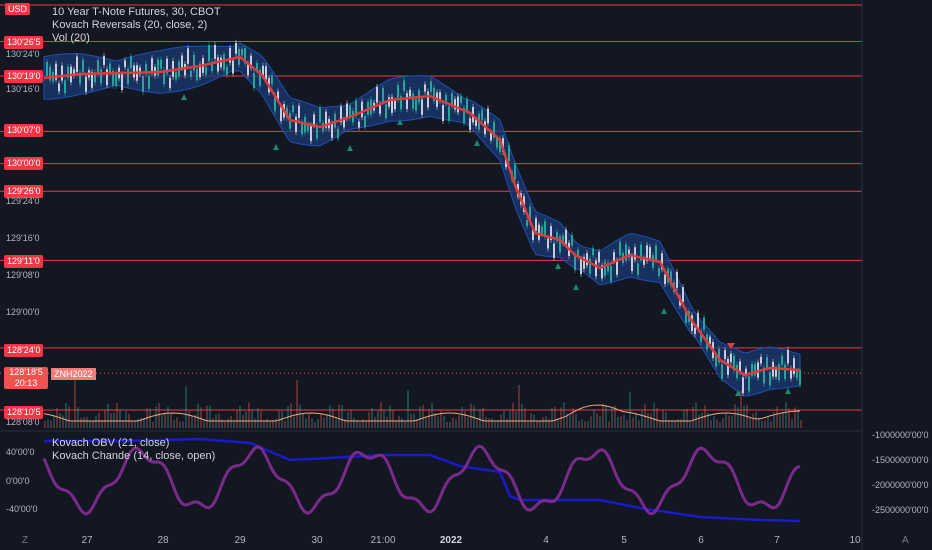 The image size is (932, 550). Describe the element at coordinates (900, 460) in the screenshot. I see `obv-axis-label: -1500000'00'0` at that location.